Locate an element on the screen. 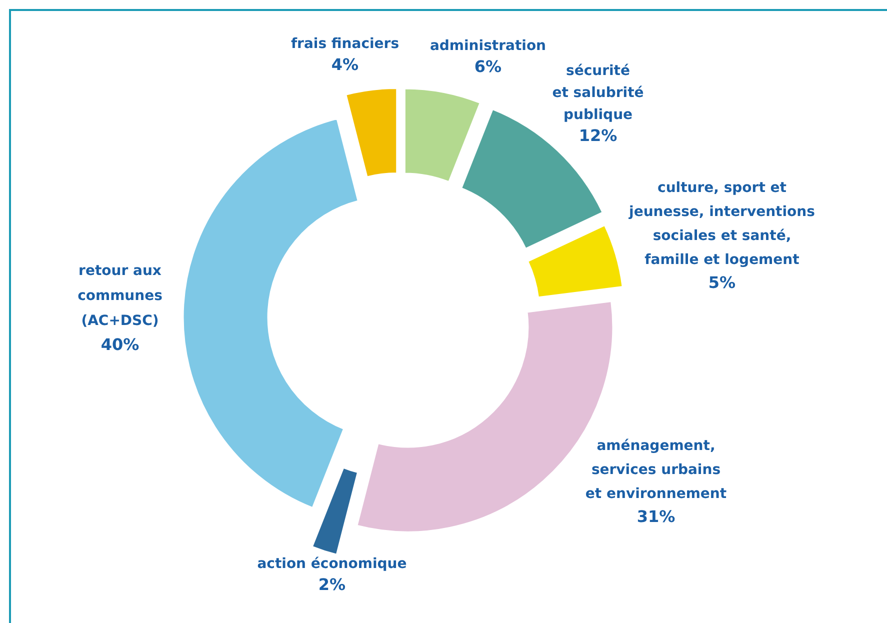 The height and width of the screenshot is (623, 887). data-label: 40% is located at coordinates (120, 344).